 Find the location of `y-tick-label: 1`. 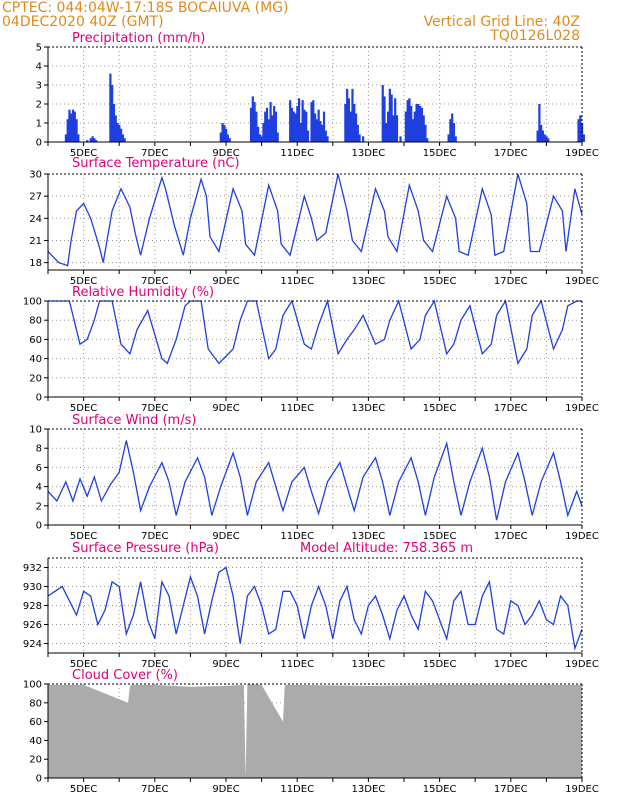

y-tick-label: 1 is located at coordinates (39, 124).